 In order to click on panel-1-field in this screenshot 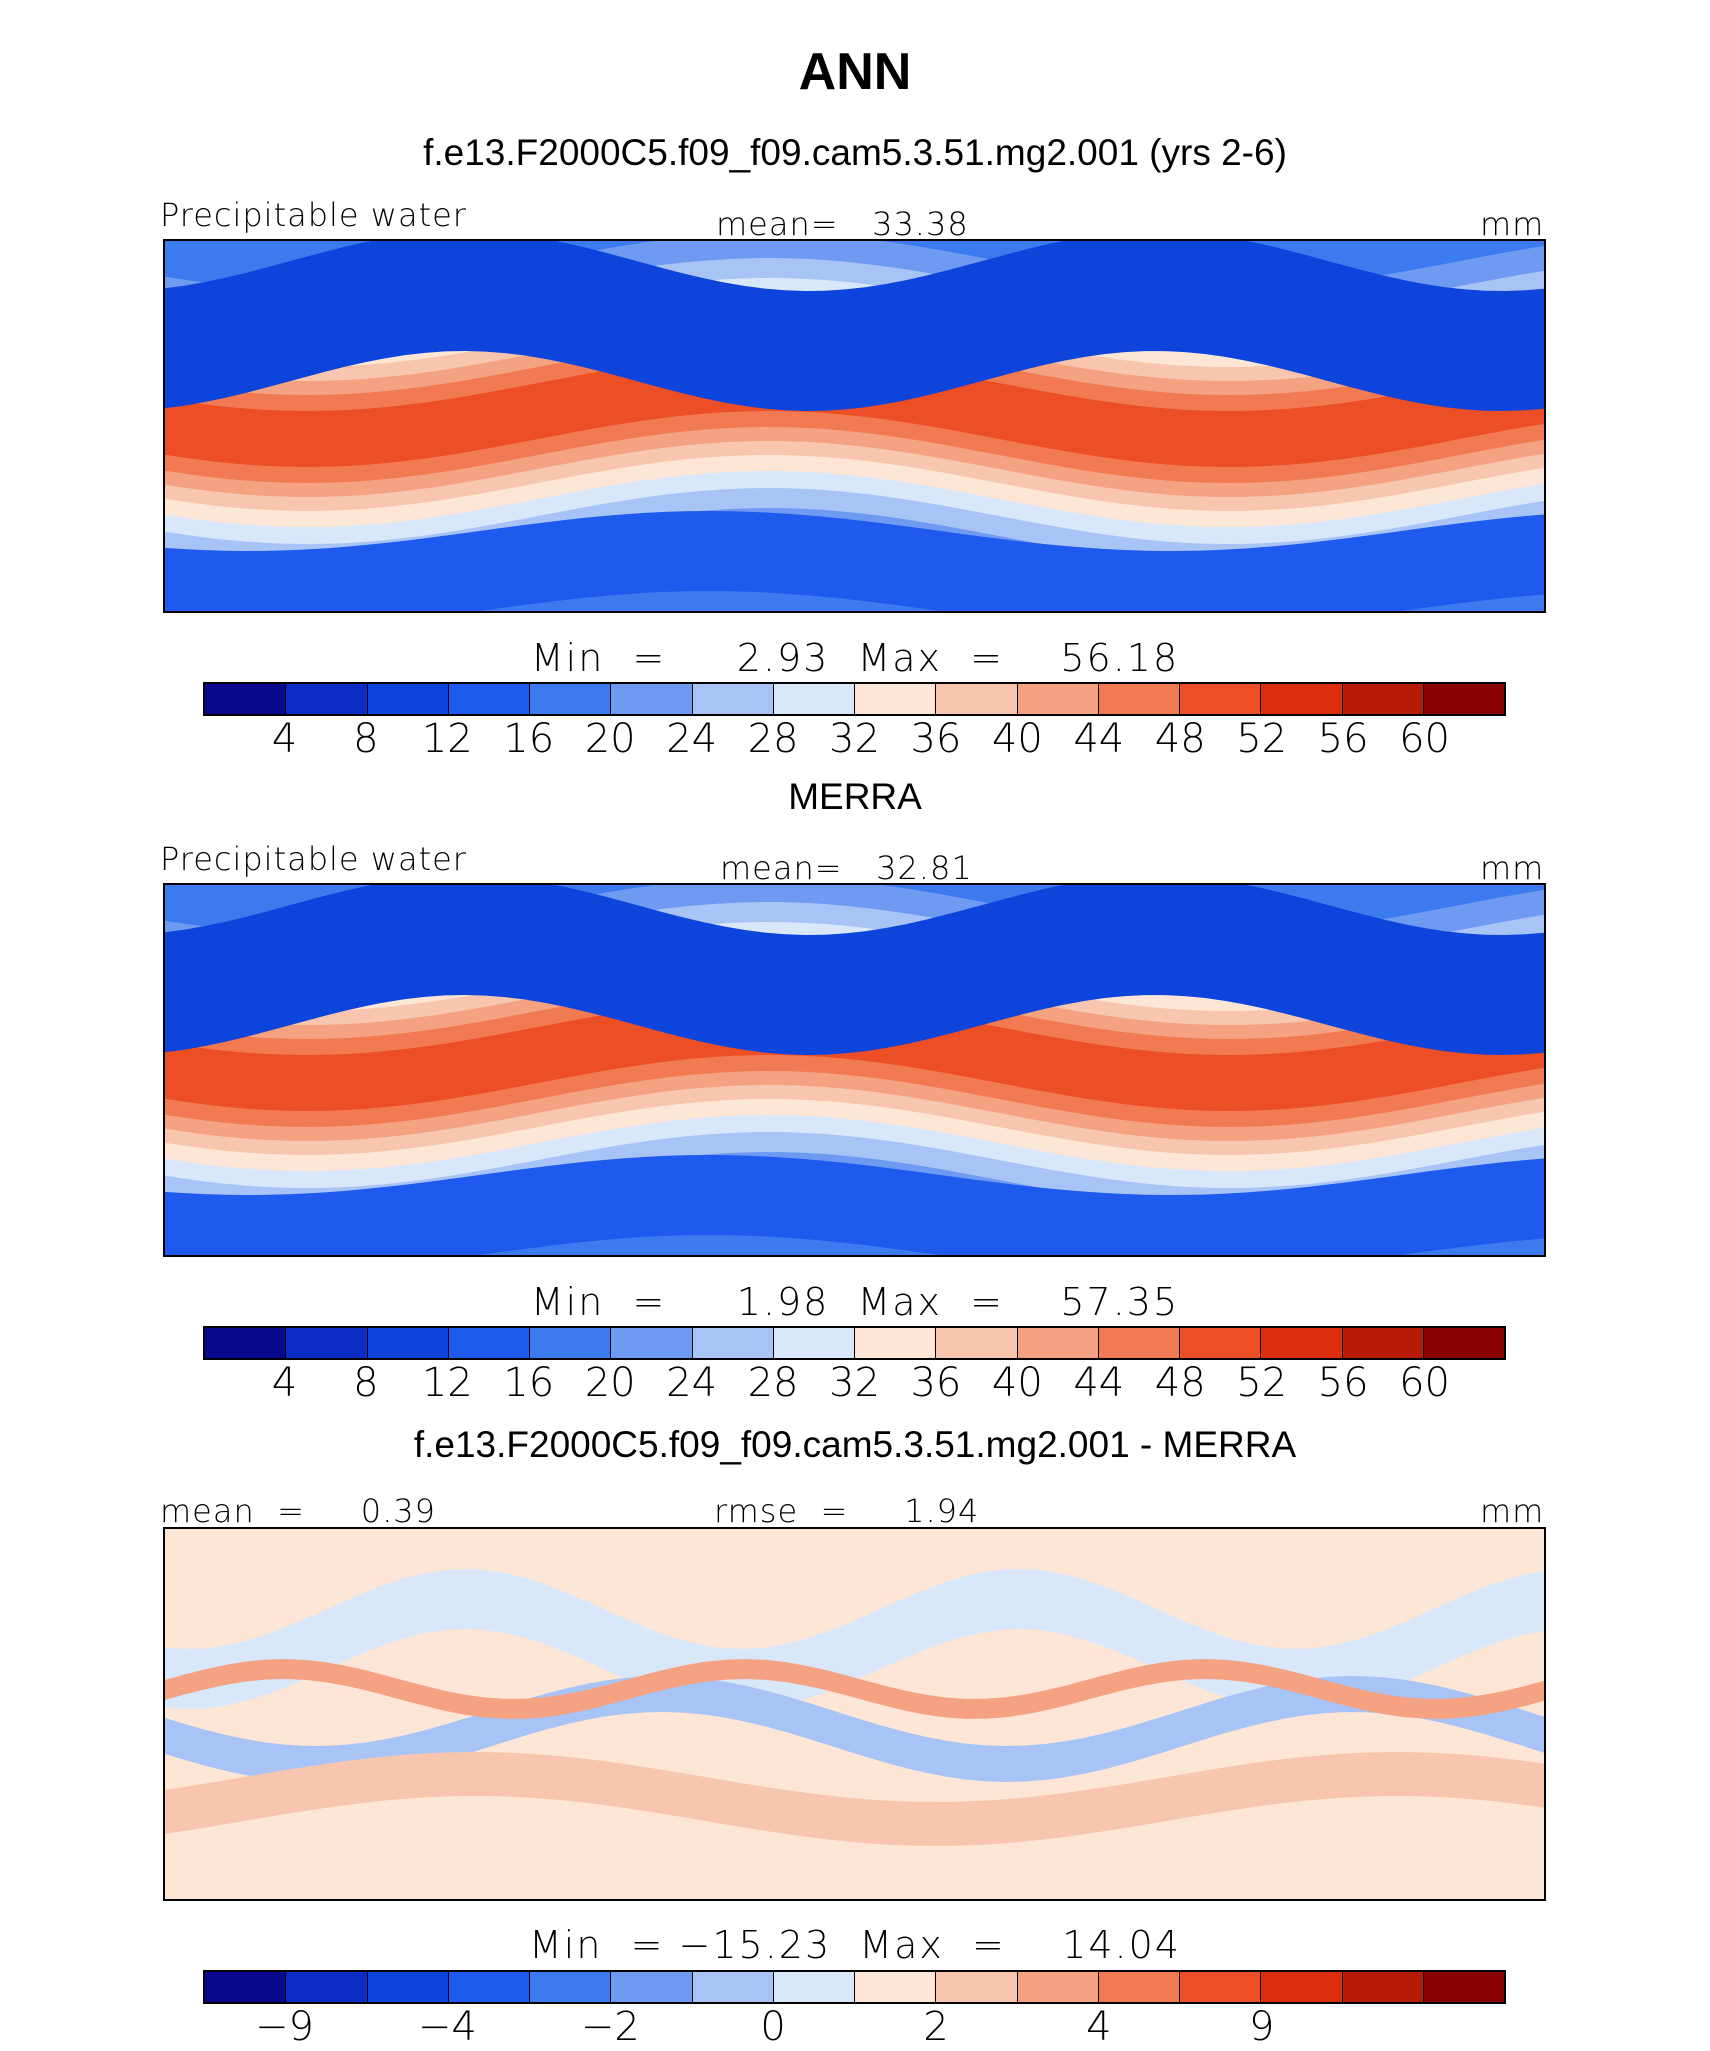, I will do `click(854, 426)`.